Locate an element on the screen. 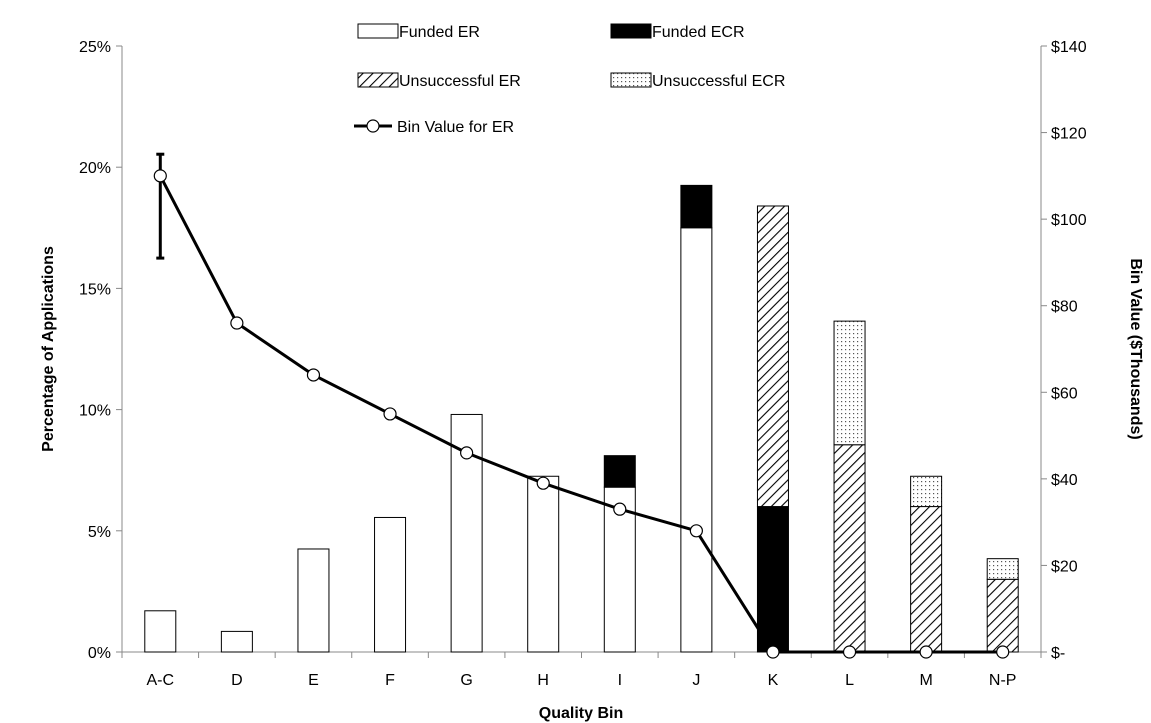 Image resolution: width=1151 pixels, height=723 pixels. legend-swatch-funded-er is located at coordinates (378, 31).